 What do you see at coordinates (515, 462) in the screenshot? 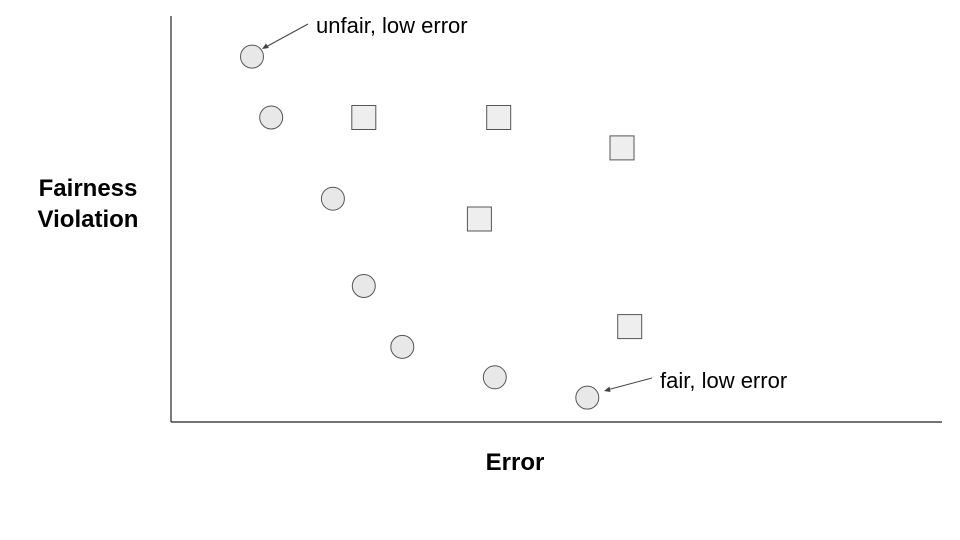
I see `x-axis-label: Error` at bounding box center [515, 462].